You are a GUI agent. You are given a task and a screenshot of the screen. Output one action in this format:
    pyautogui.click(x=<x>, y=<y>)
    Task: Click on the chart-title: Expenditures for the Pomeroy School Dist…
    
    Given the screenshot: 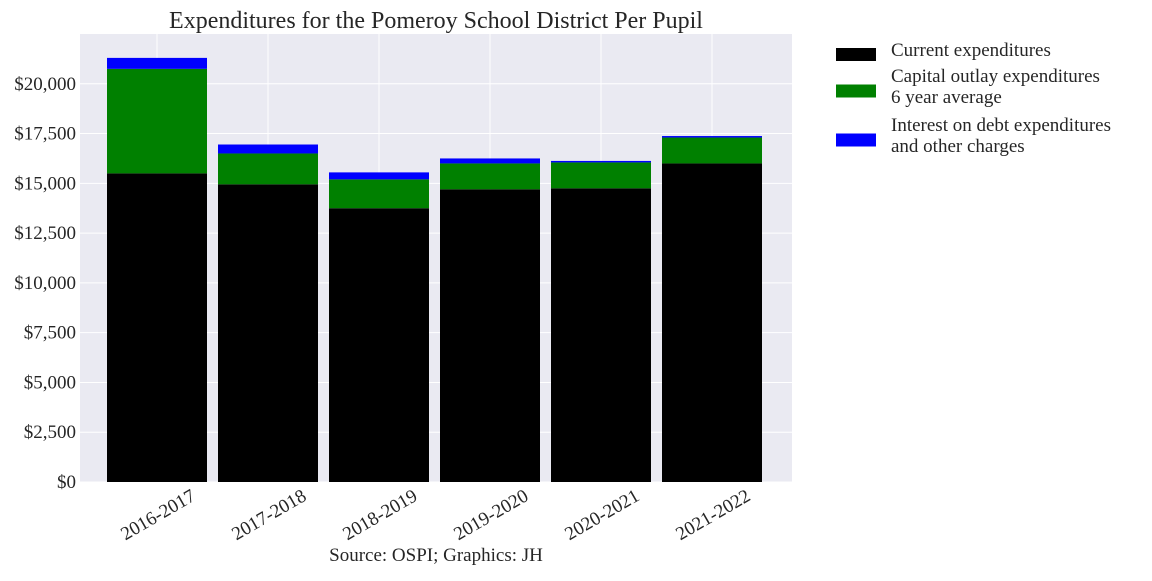 What is the action you would take?
    pyautogui.click(x=436, y=21)
    